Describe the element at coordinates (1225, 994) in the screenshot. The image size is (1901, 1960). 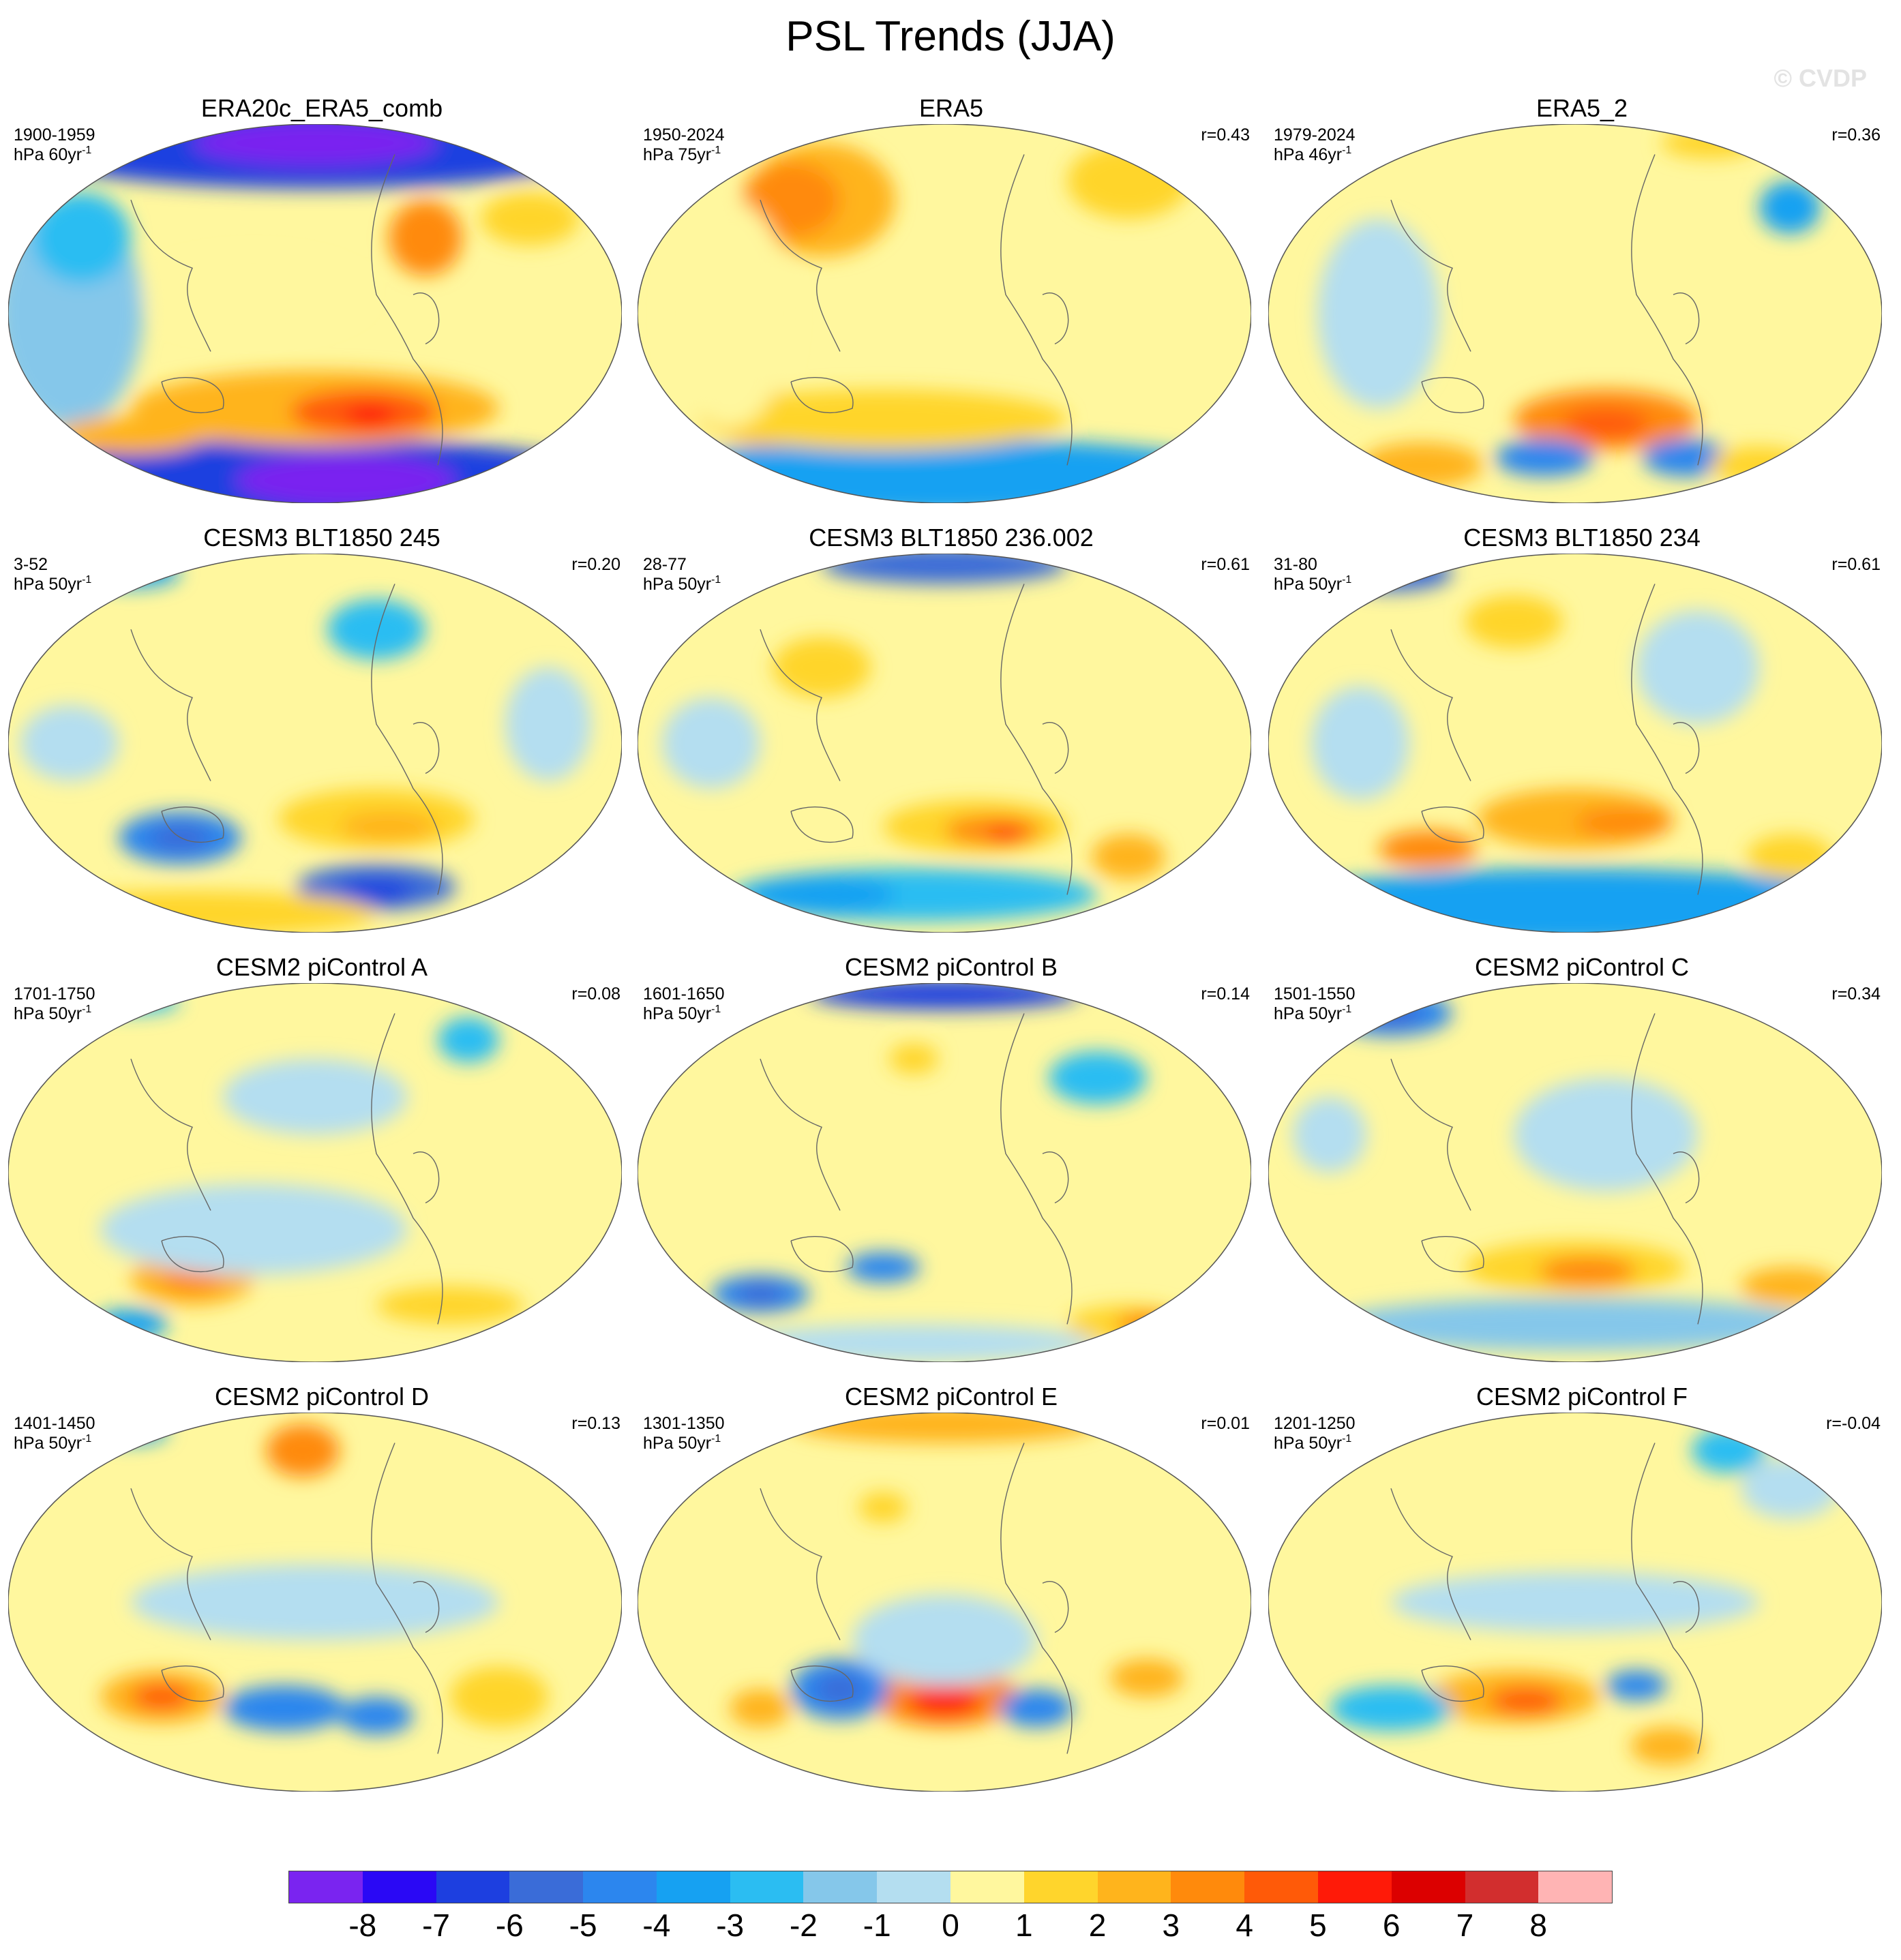
I see `panel-correlation: r=0.14` at that location.